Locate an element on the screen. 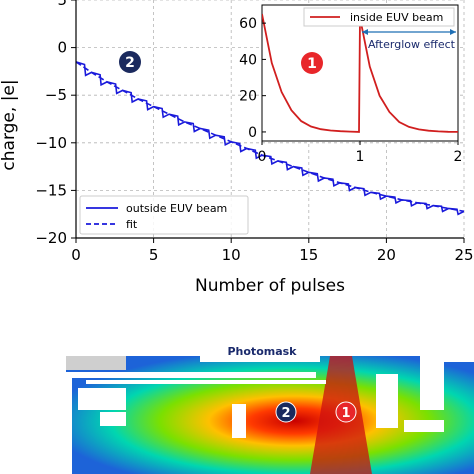 Image resolution: width=474 pixels, height=474 pixels. inset-badge-label: 1 is located at coordinates (312, 64).